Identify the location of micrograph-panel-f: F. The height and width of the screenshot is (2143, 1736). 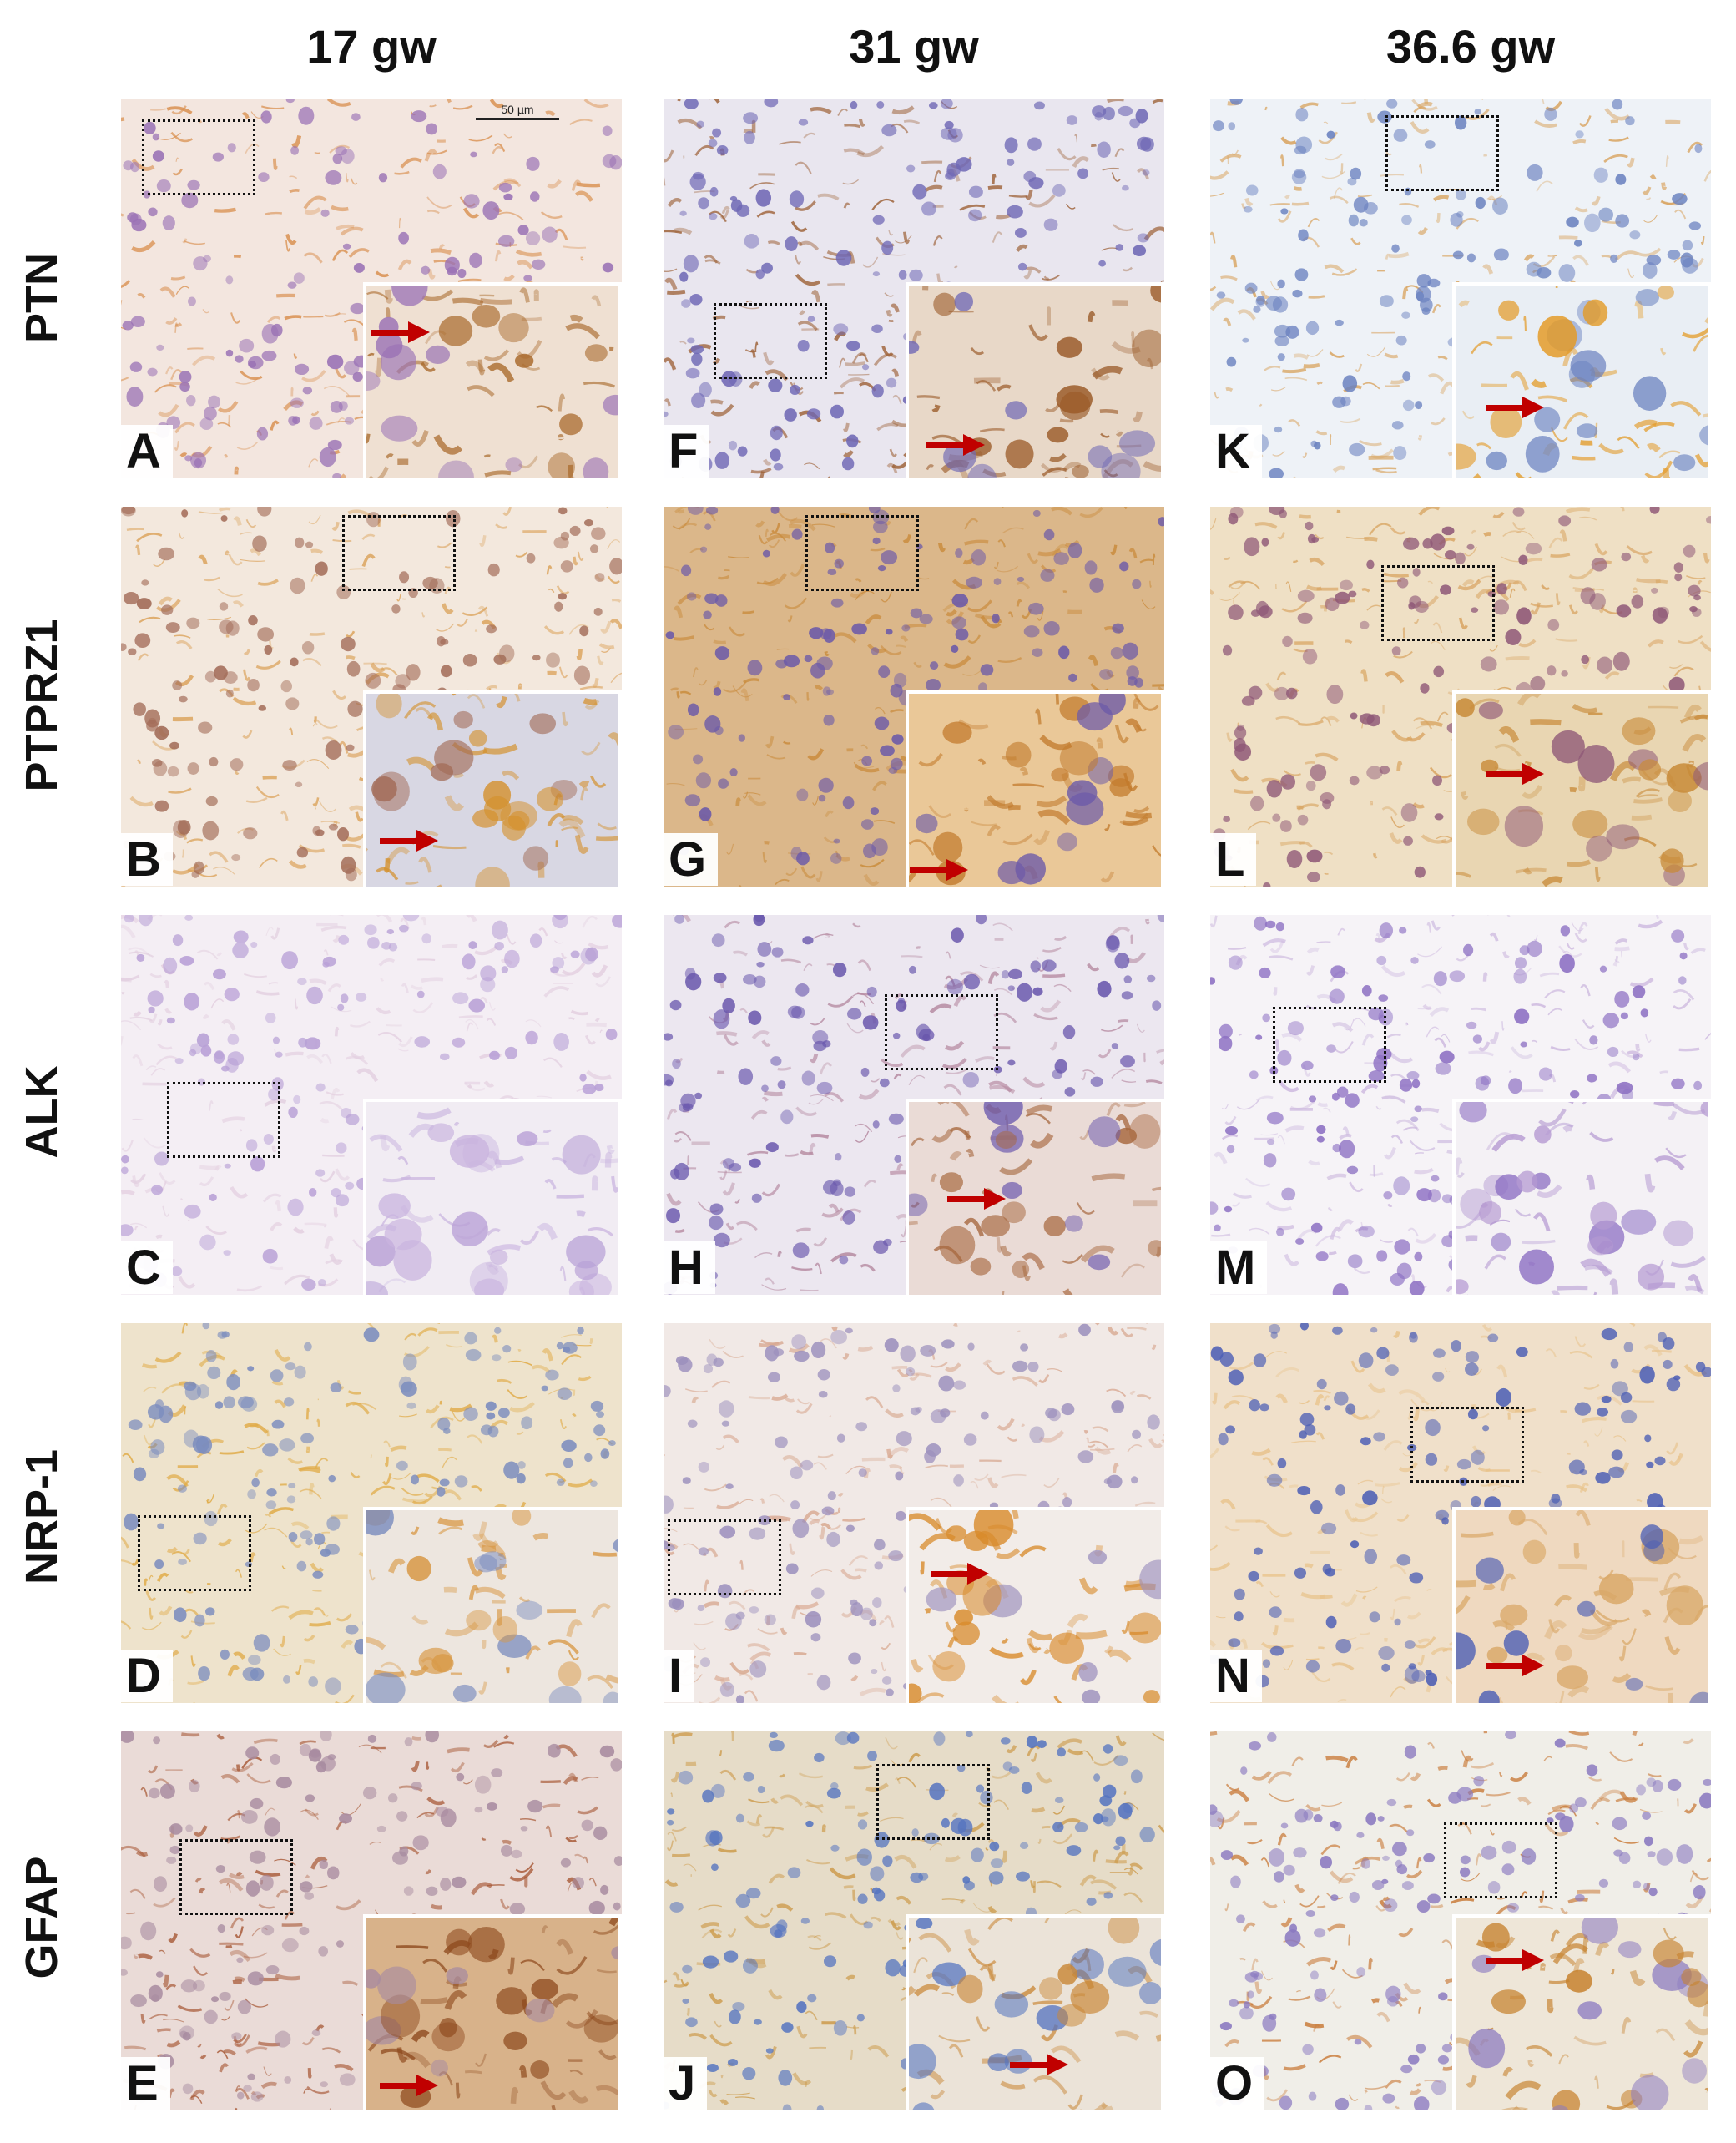
(914, 288).